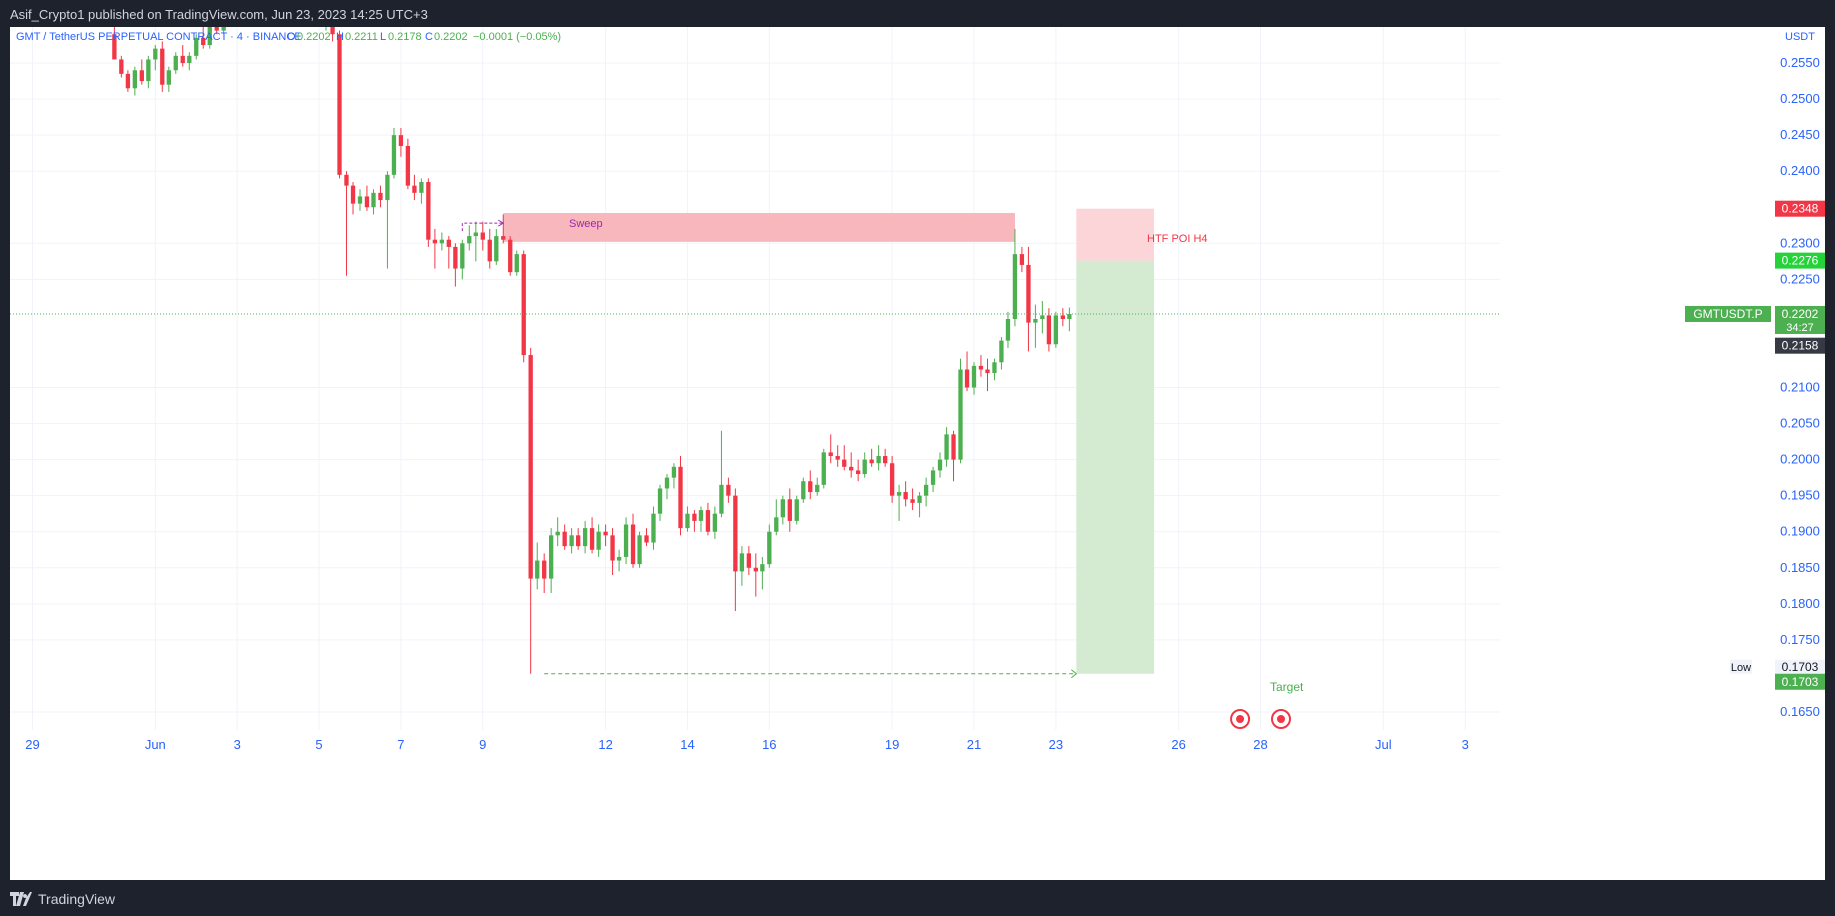  I want to click on economic-event-dot-icon, so click(1240, 719).